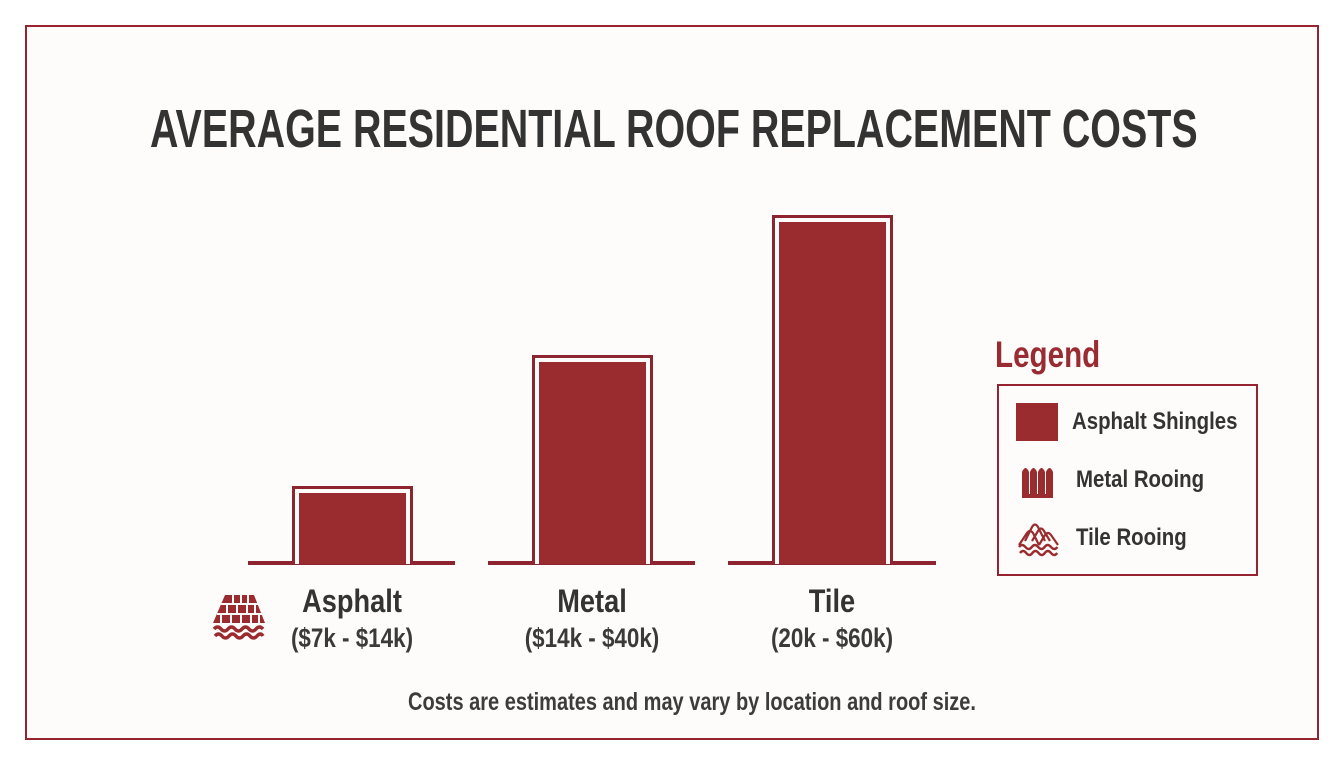  Describe the element at coordinates (352, 638) in the screenshot. I see `category-asphalt-range: ($7k - $14k)` at that location.